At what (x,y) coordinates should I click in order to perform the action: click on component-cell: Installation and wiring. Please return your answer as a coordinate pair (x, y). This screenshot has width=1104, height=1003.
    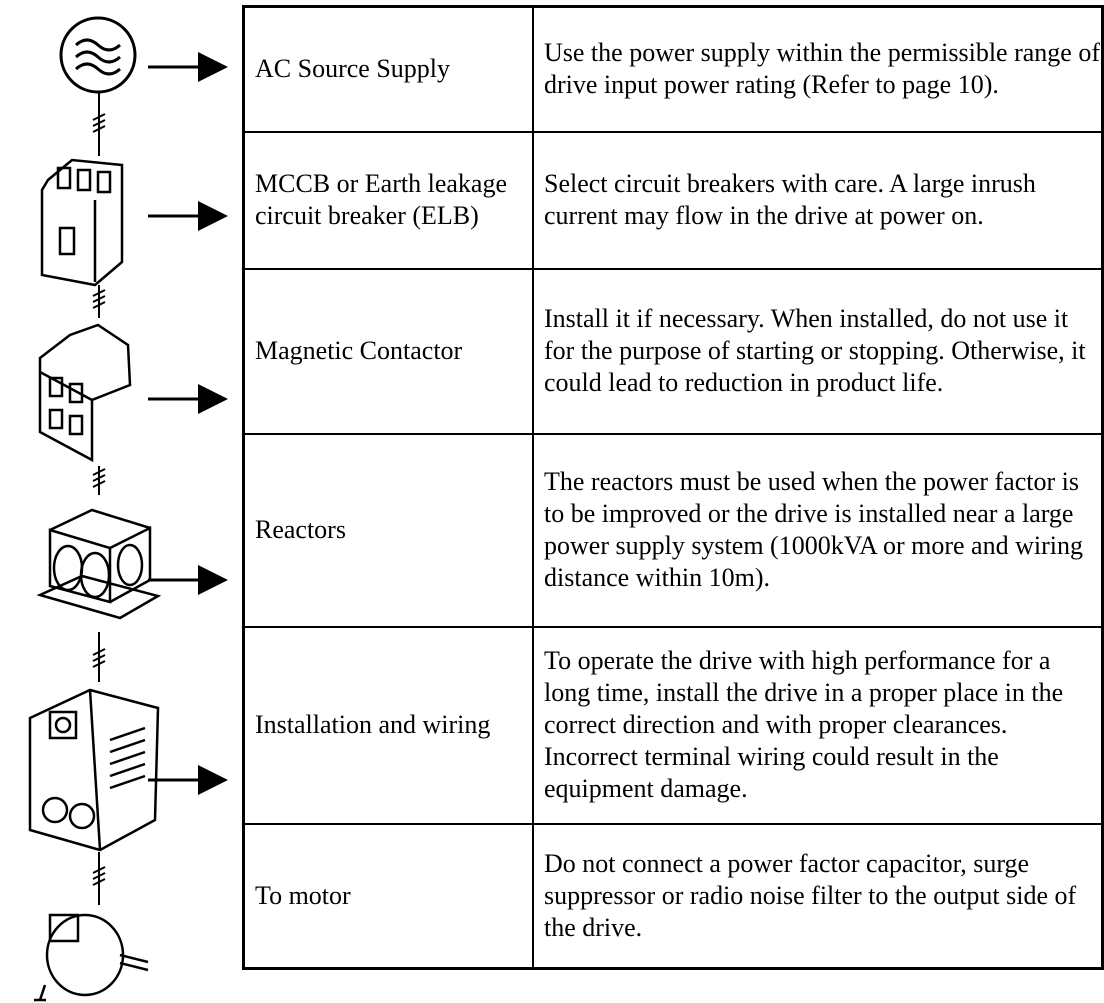
    Looking at the image, I should click on (388, 725).